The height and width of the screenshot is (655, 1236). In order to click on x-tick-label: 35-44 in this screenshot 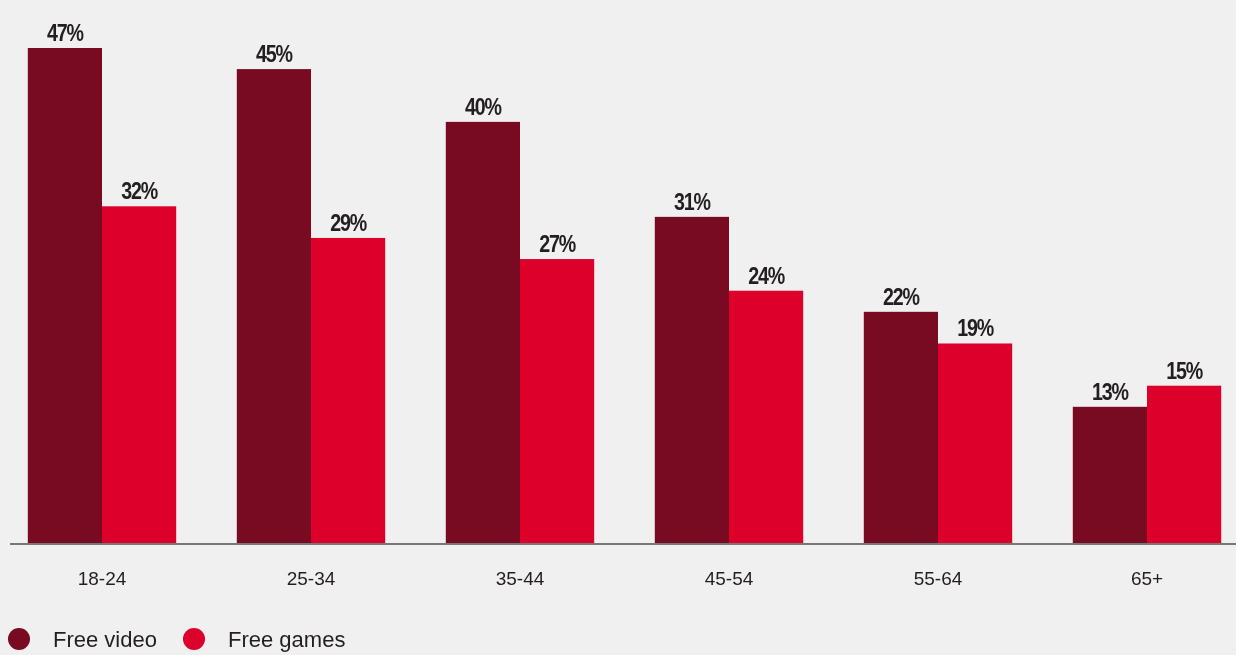, I will do `click(520, 578)`.